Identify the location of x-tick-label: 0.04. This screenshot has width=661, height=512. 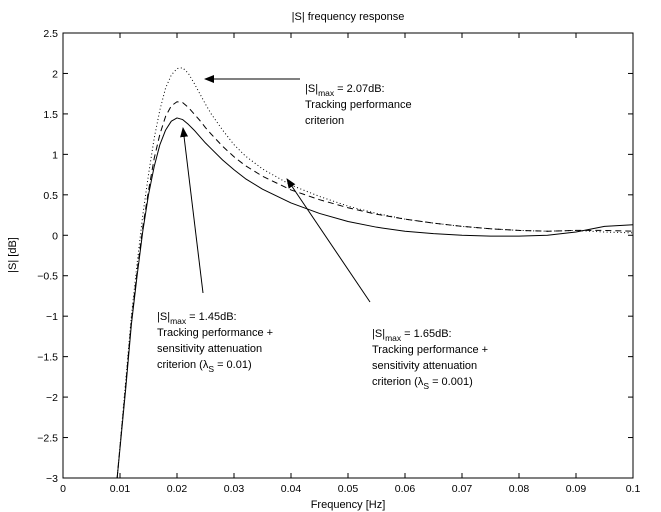
(291, 489).